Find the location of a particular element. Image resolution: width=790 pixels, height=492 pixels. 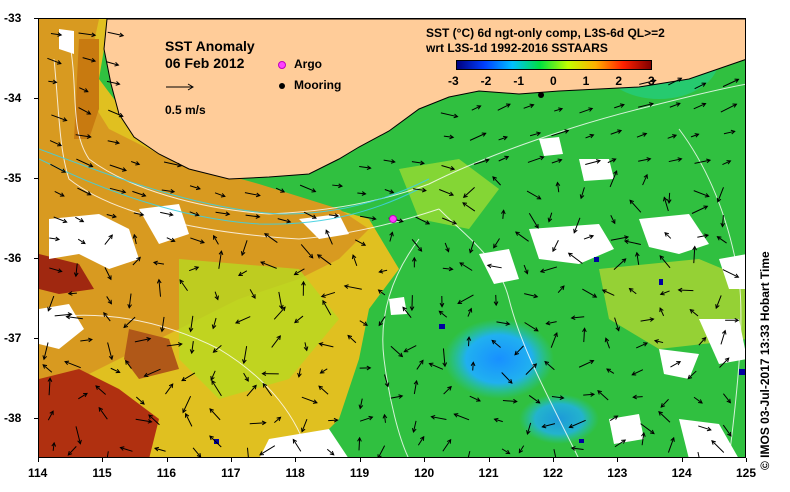

mooring-marker is located at coordinates (541, 95).